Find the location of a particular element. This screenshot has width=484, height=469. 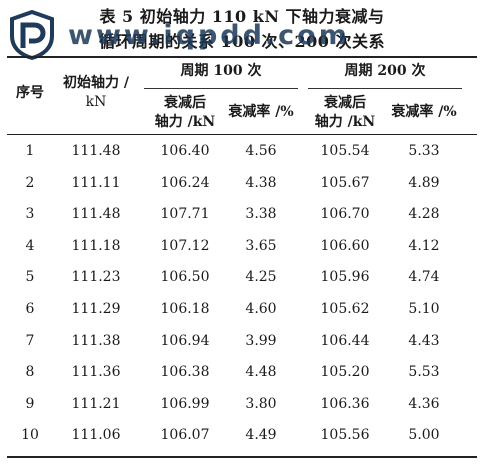

cell-force-100: 107.12 is located at coordinates (185, 245).